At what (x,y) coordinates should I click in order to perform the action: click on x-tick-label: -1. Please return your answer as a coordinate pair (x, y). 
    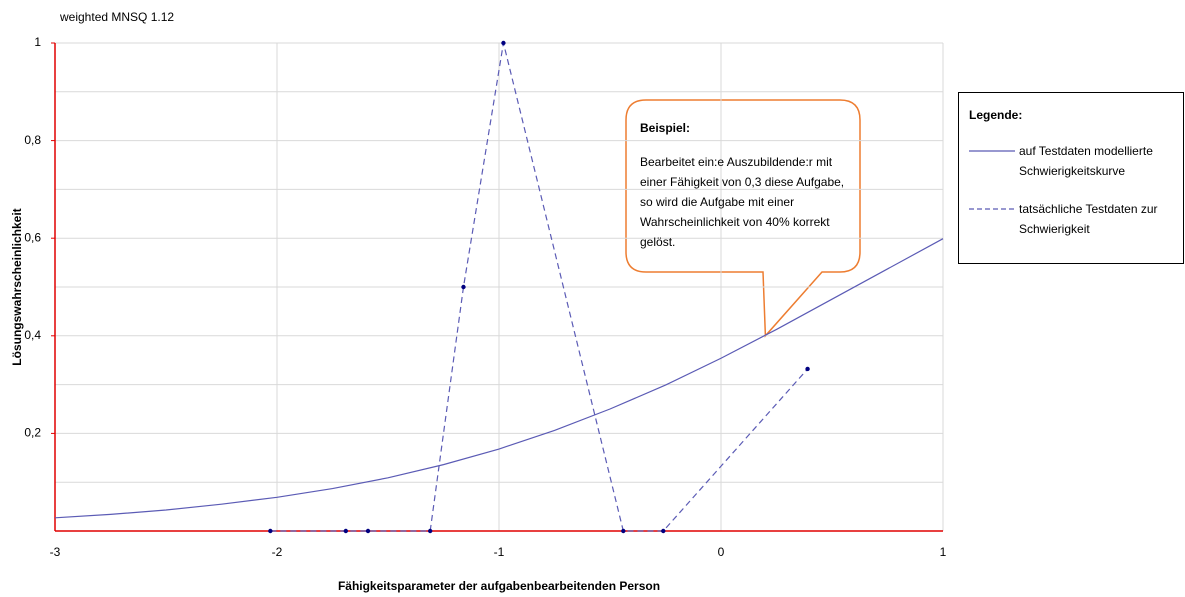
    Looking at the image, I should click on (499, 552).